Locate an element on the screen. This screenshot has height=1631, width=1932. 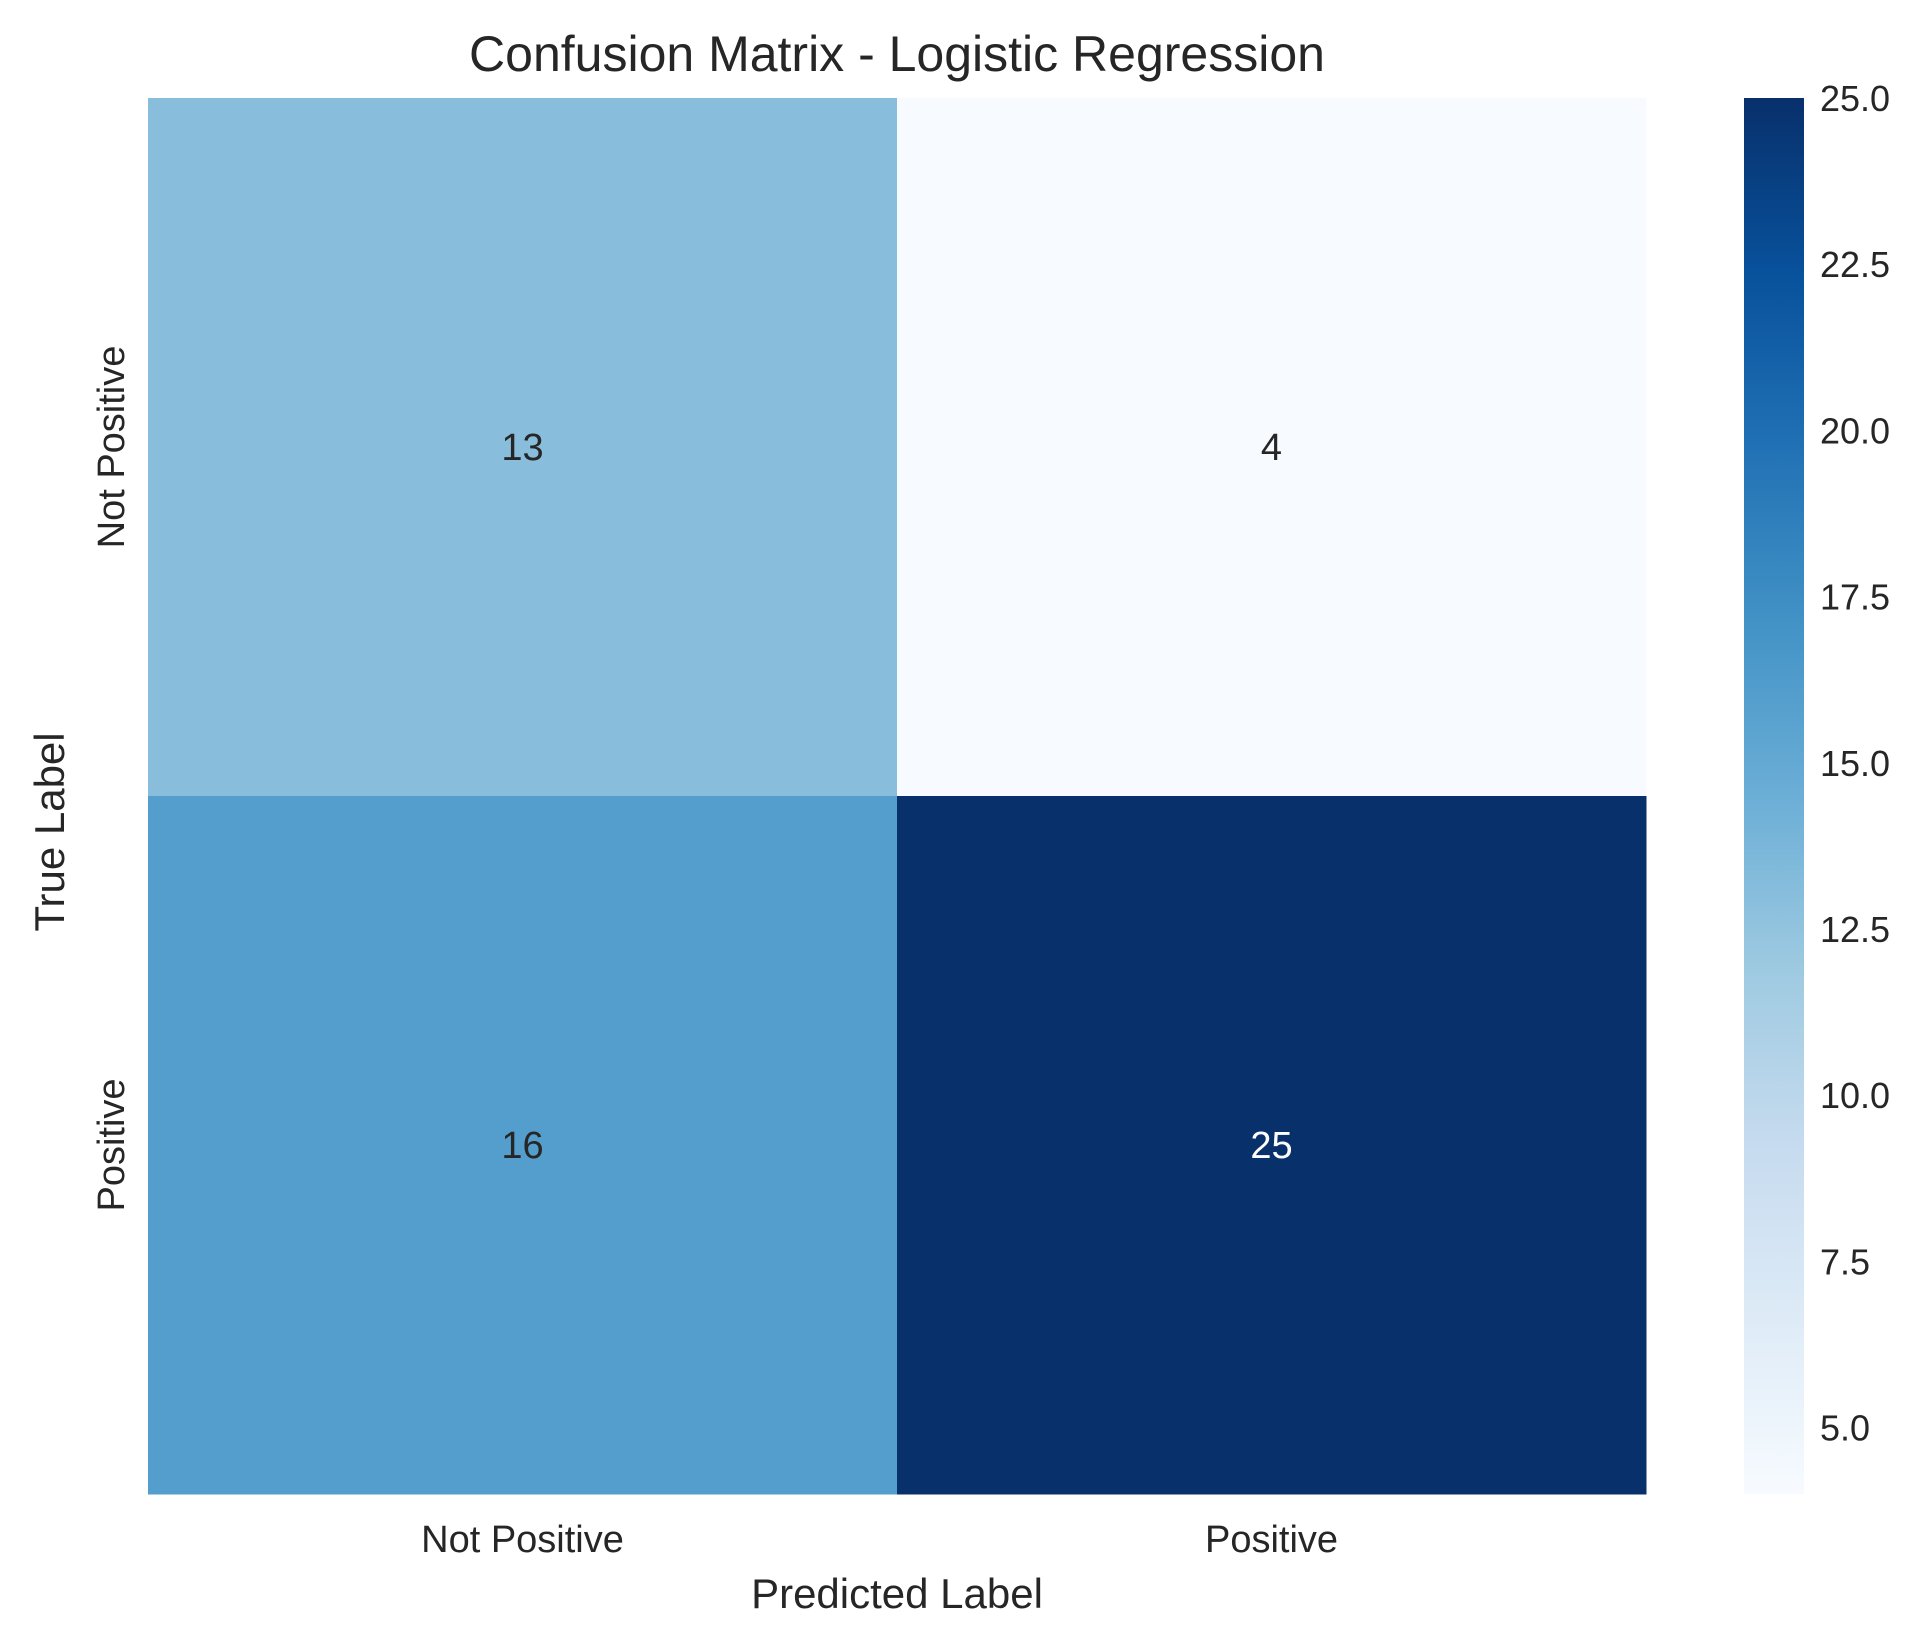
x-tick-label: Not Positive is located at coordinates (522, 1540).